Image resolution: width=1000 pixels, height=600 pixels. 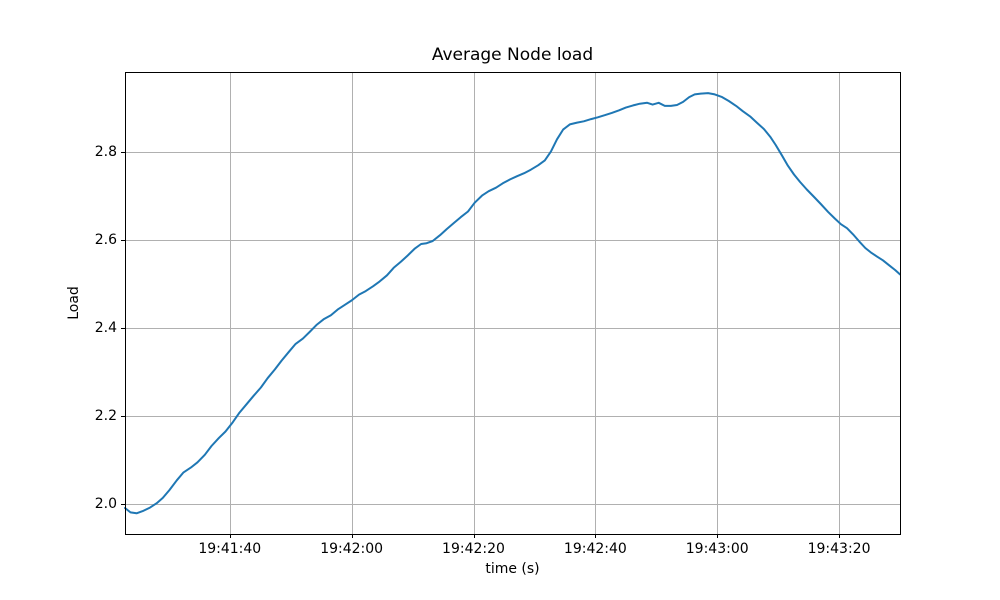 I want to click on chart-title: Average Node load, so click(x=512, y=55).